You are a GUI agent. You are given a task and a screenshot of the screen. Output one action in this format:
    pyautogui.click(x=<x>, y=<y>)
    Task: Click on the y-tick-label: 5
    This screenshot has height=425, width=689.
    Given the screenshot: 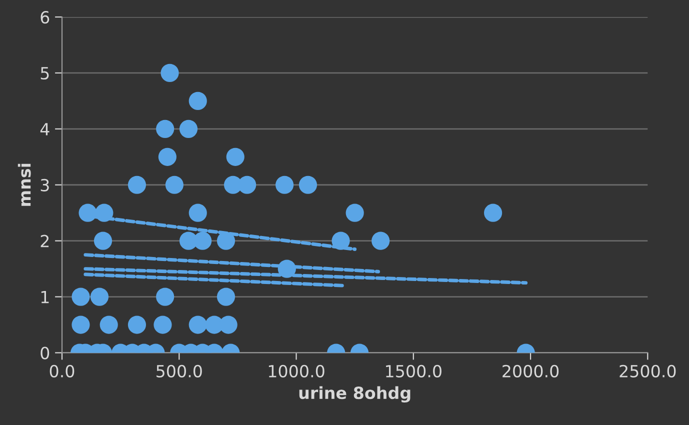 What is the action you would take?
    pyautogui.click(x=44, y=73)
    